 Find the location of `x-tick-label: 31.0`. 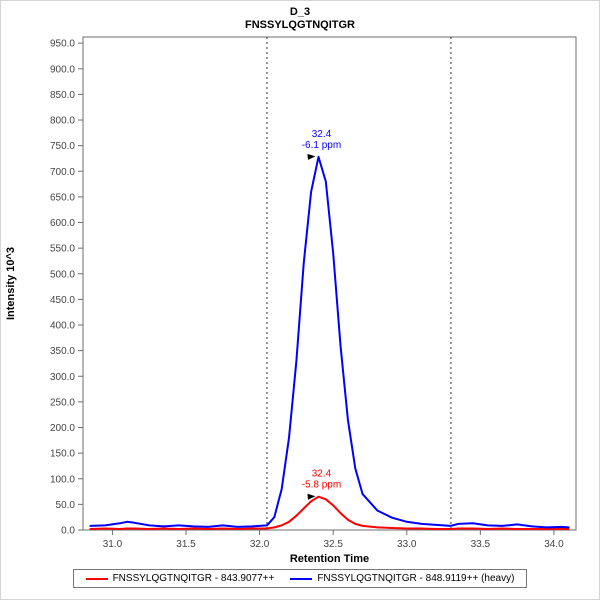

x-tick-label: 31.0 is located at coordinates (113, 544).